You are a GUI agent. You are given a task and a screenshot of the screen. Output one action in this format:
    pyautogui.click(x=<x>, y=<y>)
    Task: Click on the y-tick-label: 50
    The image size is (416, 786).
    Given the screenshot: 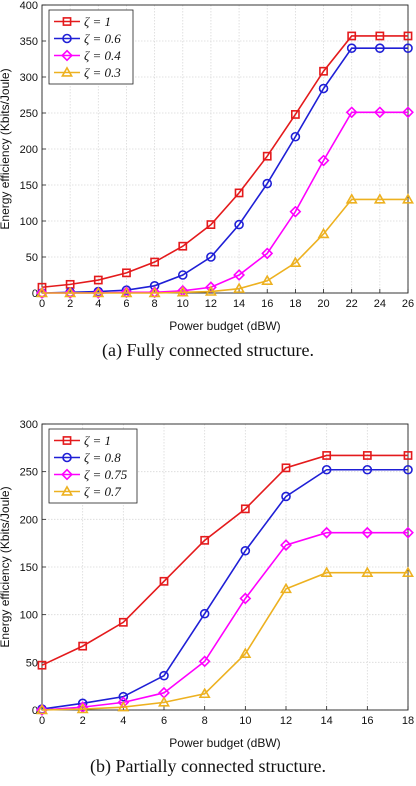 What is the action you would take?
    pyautogui.click(x=32, y=663)
    